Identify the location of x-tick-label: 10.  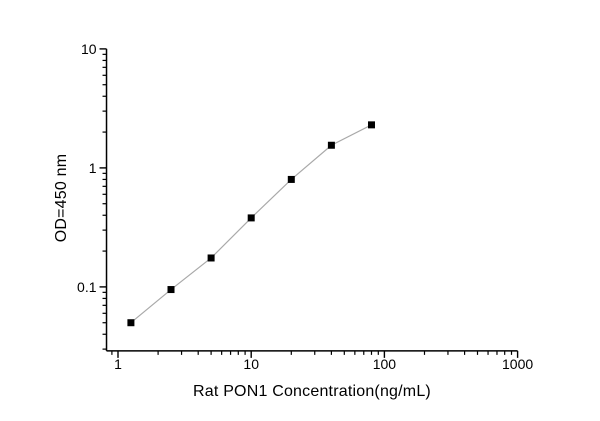
(251, 364).